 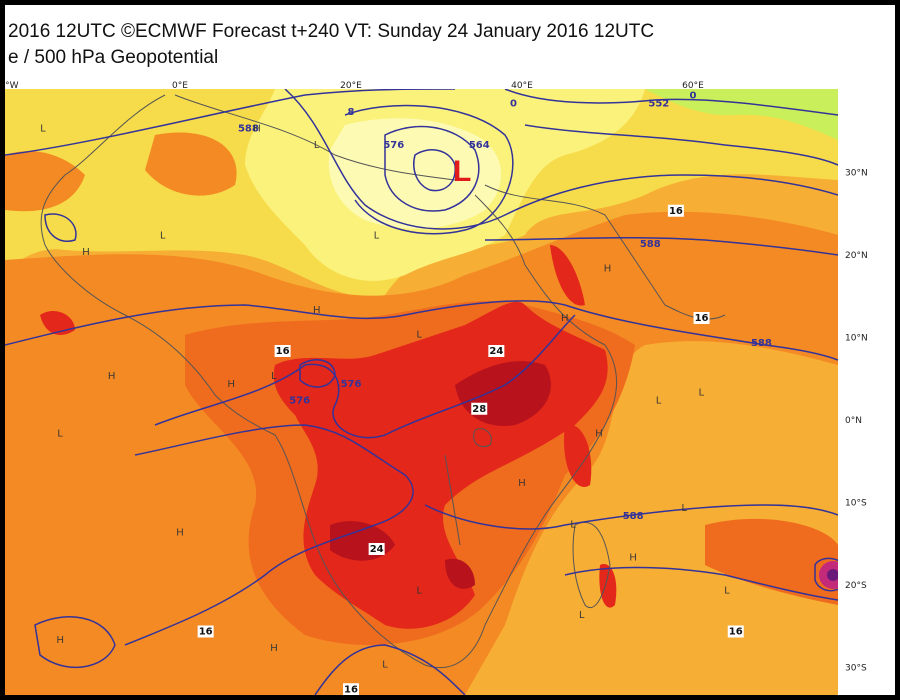 I want to click on longitude-label: 20°E, so click(x=351, y=86).